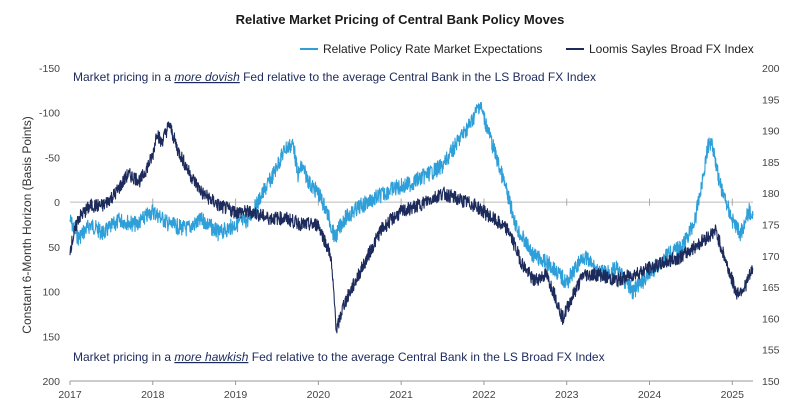  I want to click on y-left-tick-label: 200, so click(51, 382).